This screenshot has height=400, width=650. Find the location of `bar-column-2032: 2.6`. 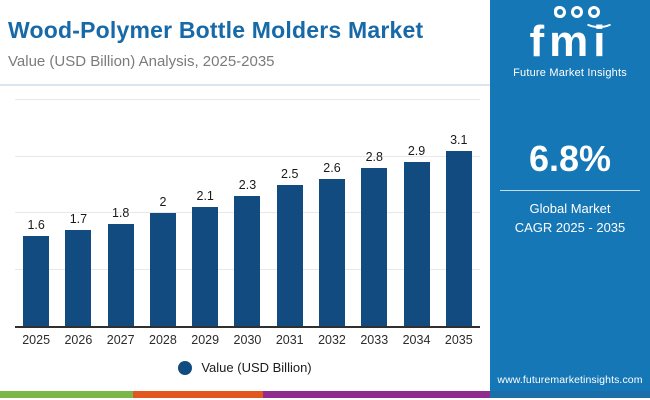

bar-column-2032: 2.6 is located at coordinates (332, 212).